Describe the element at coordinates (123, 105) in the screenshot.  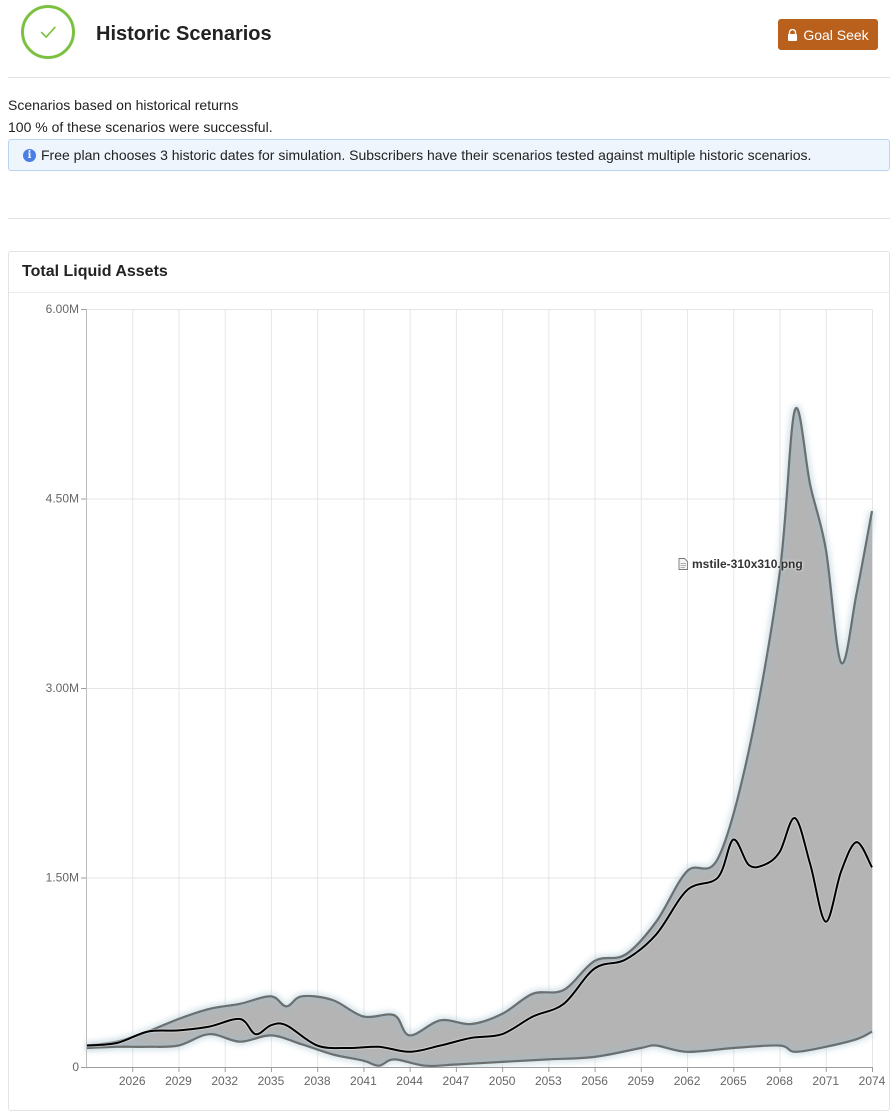
I see `scenario-description: Scenarios based on historical returns` at that location.